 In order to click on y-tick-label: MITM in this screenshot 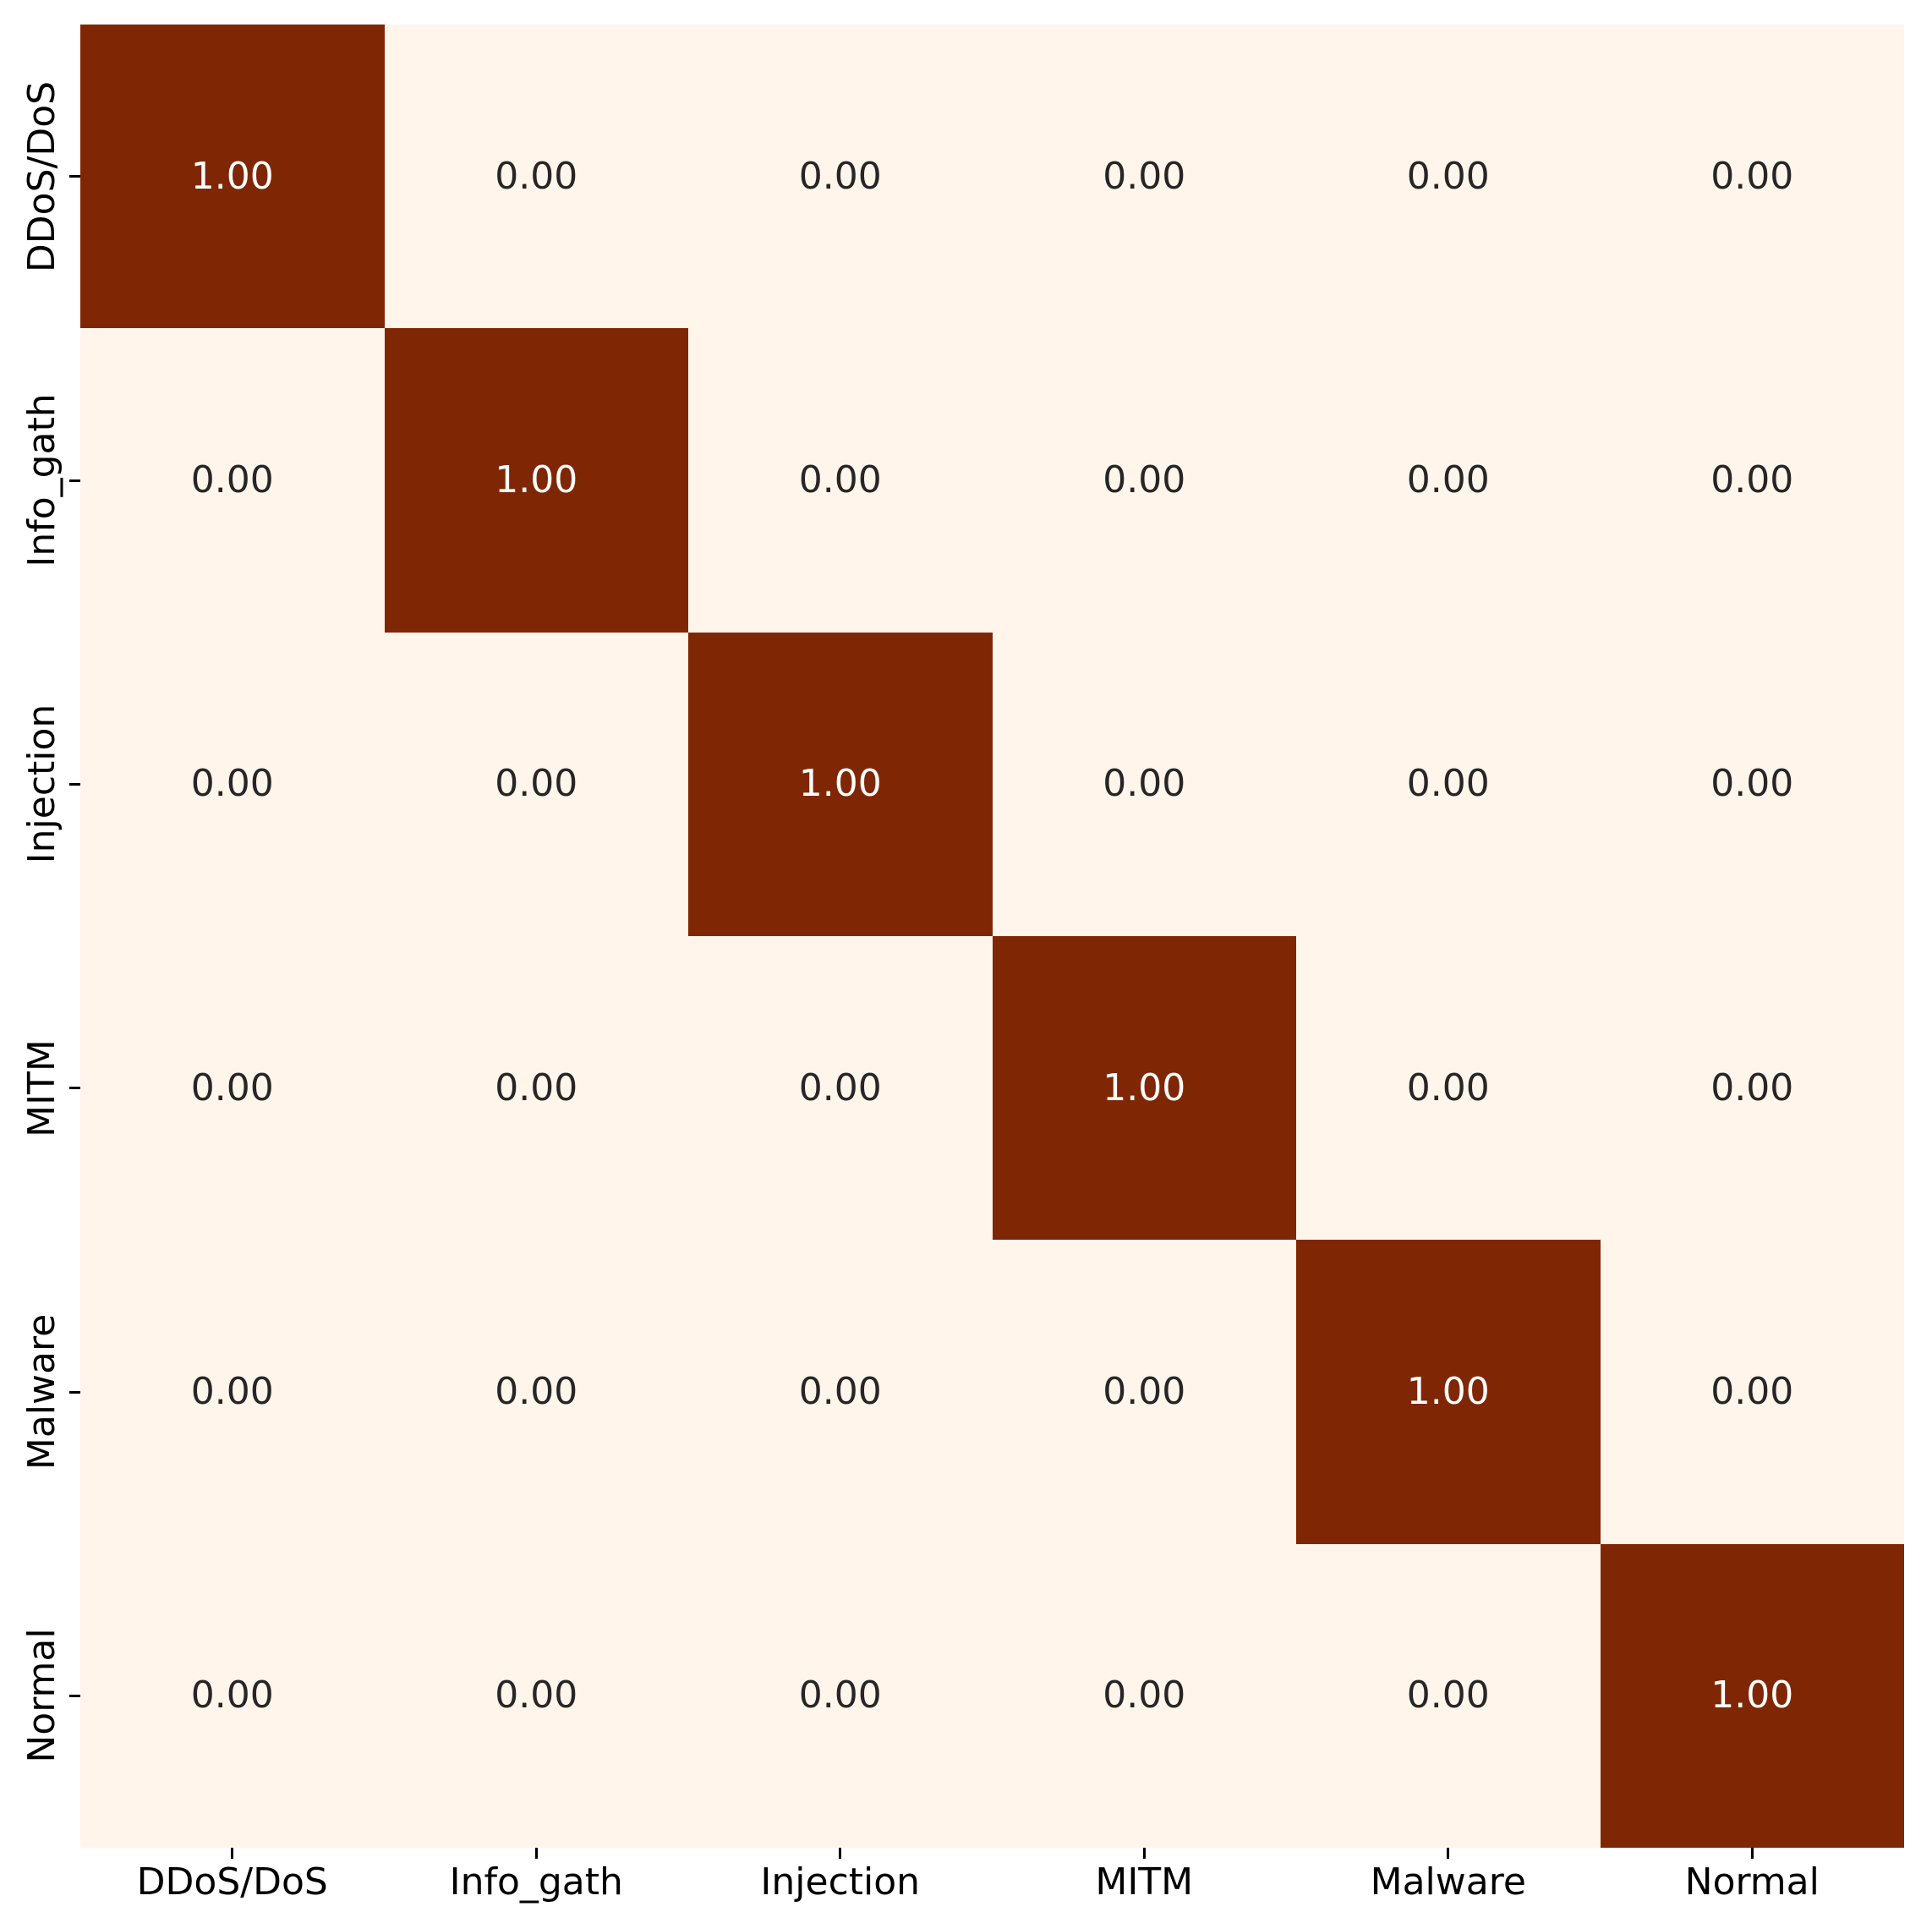, I will do `click(41, 1087)`.